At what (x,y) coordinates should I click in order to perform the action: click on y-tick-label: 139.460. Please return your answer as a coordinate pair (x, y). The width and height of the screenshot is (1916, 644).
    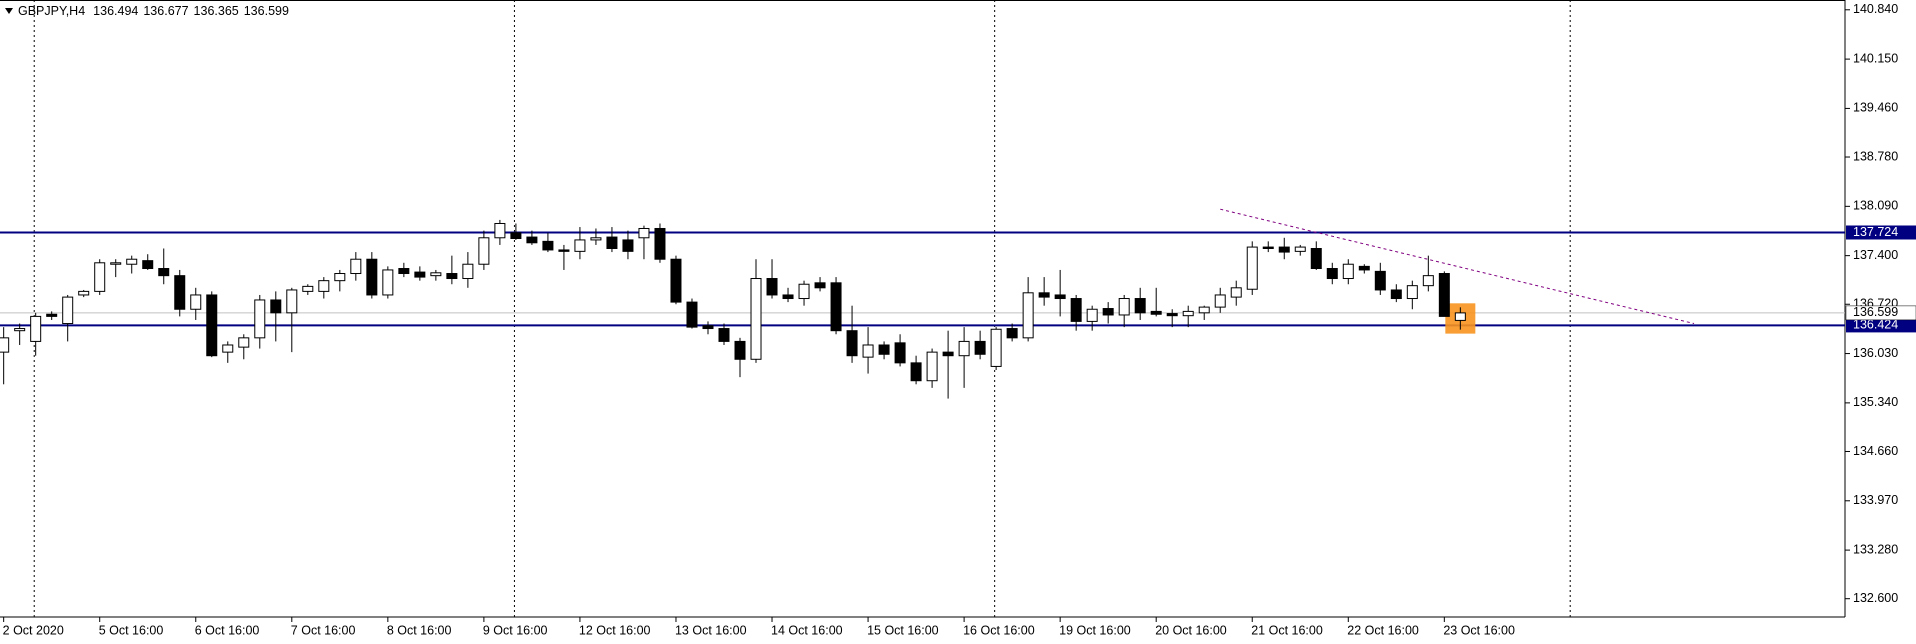
    Looking at the image, I should click on (1875, 108).